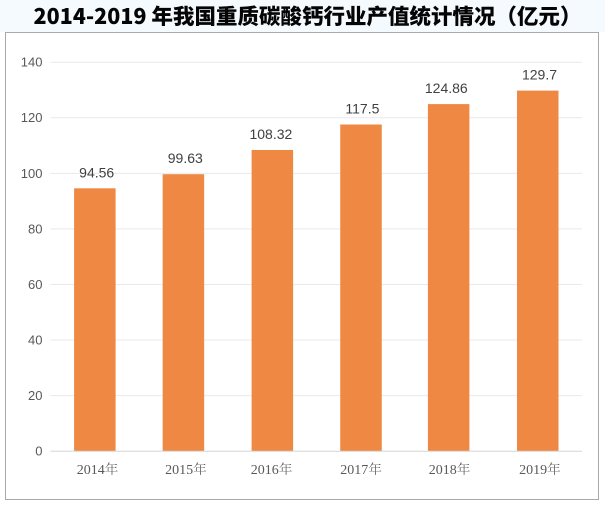 Image resolution: width=605 pixels, height=506 pixels. Describe the element at coordinates (35, 395) in the screenshot. I see `svg-text: 20` at that location.